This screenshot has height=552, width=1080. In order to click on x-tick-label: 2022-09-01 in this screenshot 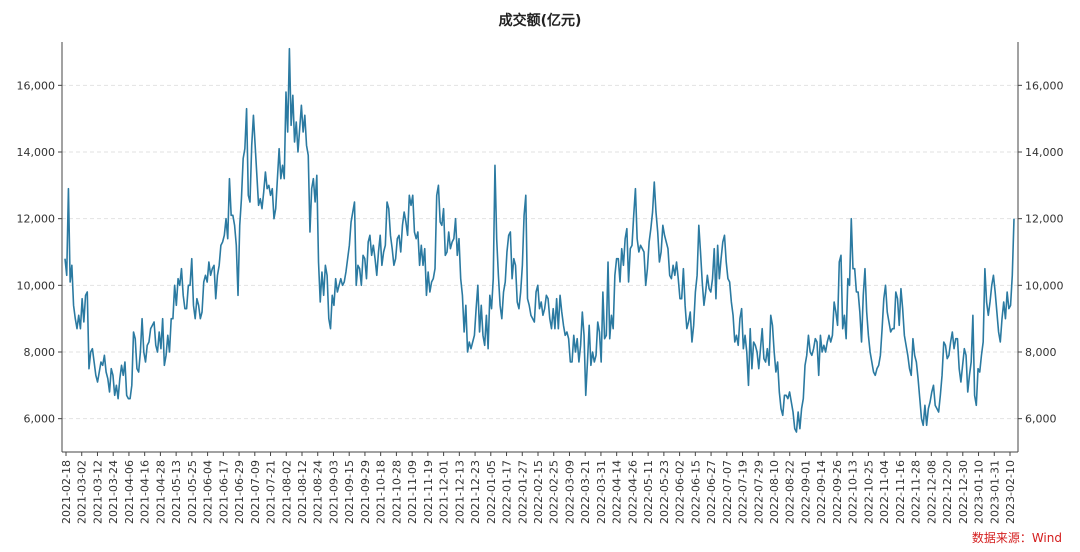, I will do `click(805, 492)`.